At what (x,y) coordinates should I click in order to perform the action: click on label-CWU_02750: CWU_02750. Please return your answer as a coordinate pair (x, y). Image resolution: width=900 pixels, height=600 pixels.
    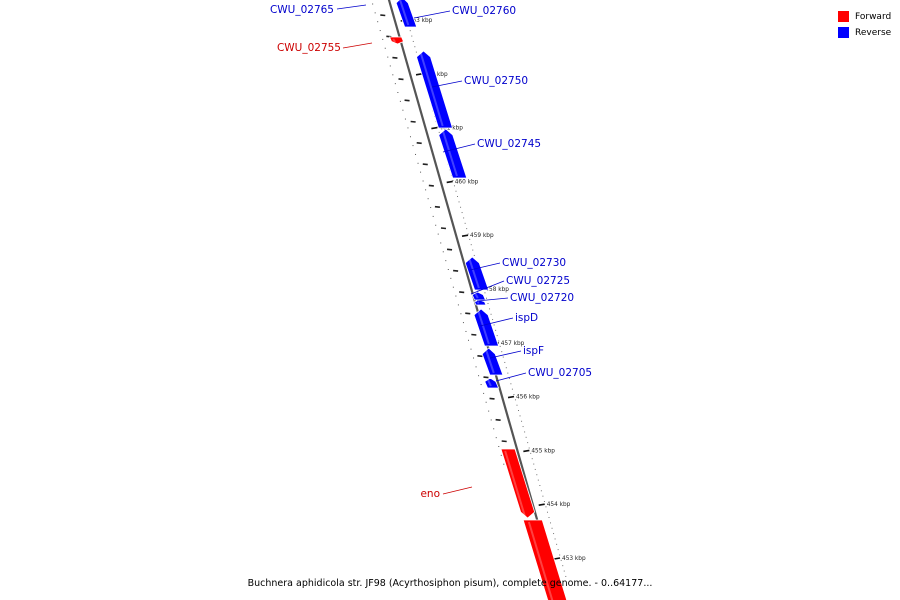
    Looking at the image, I should click on (496, 81).